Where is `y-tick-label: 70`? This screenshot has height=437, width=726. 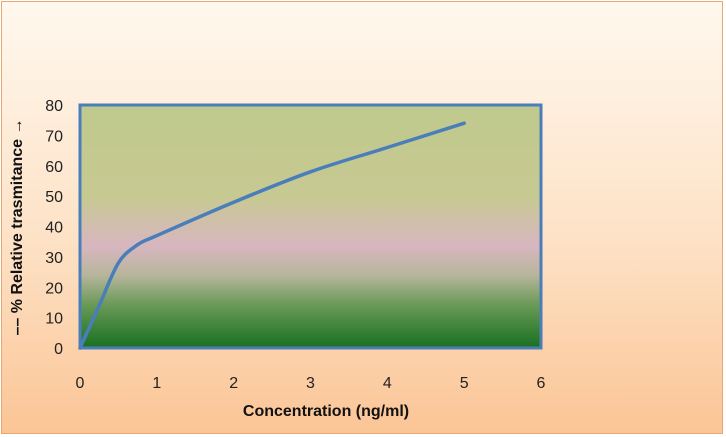 y-tick-label: 70 is located at coordinates (54, 136).